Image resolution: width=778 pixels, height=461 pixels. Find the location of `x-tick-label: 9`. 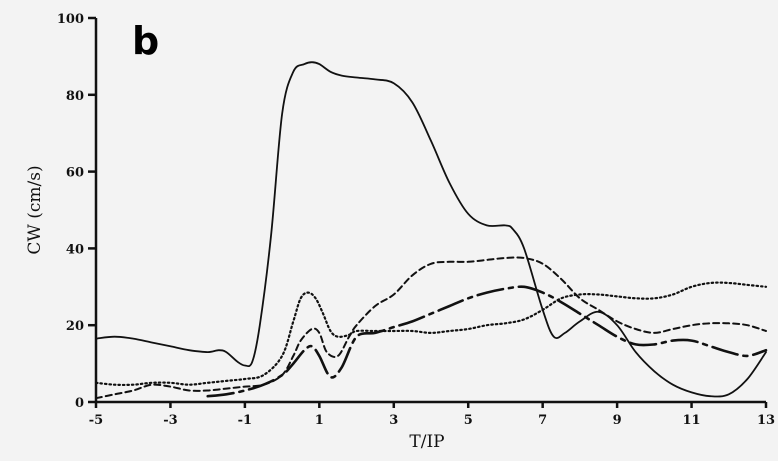

x-tick-label: 9 is located at coordinates (617, 420).